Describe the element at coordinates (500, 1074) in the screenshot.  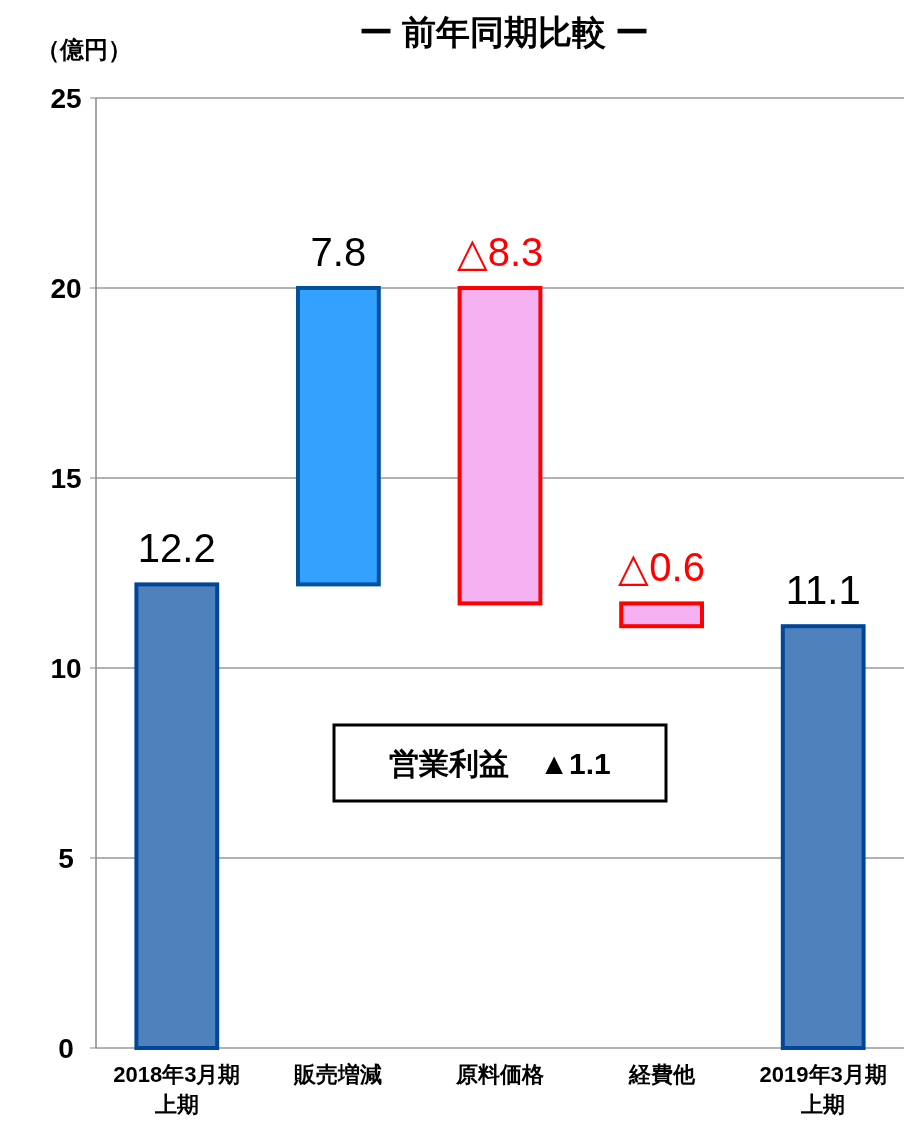
I see `x-tick-label: 原料価格` at that location.